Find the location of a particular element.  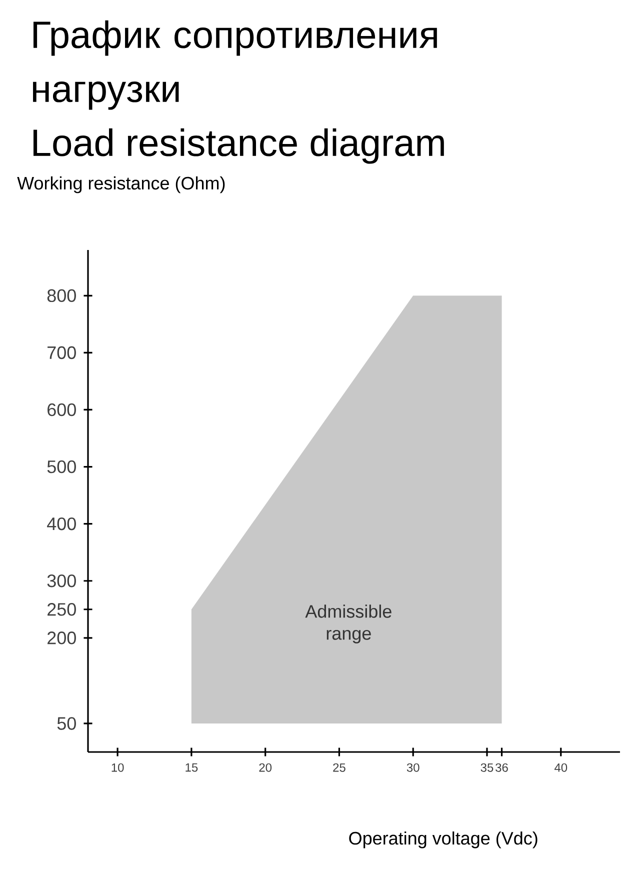

y-tick-label: 700 is located at coordinates (62, 353).